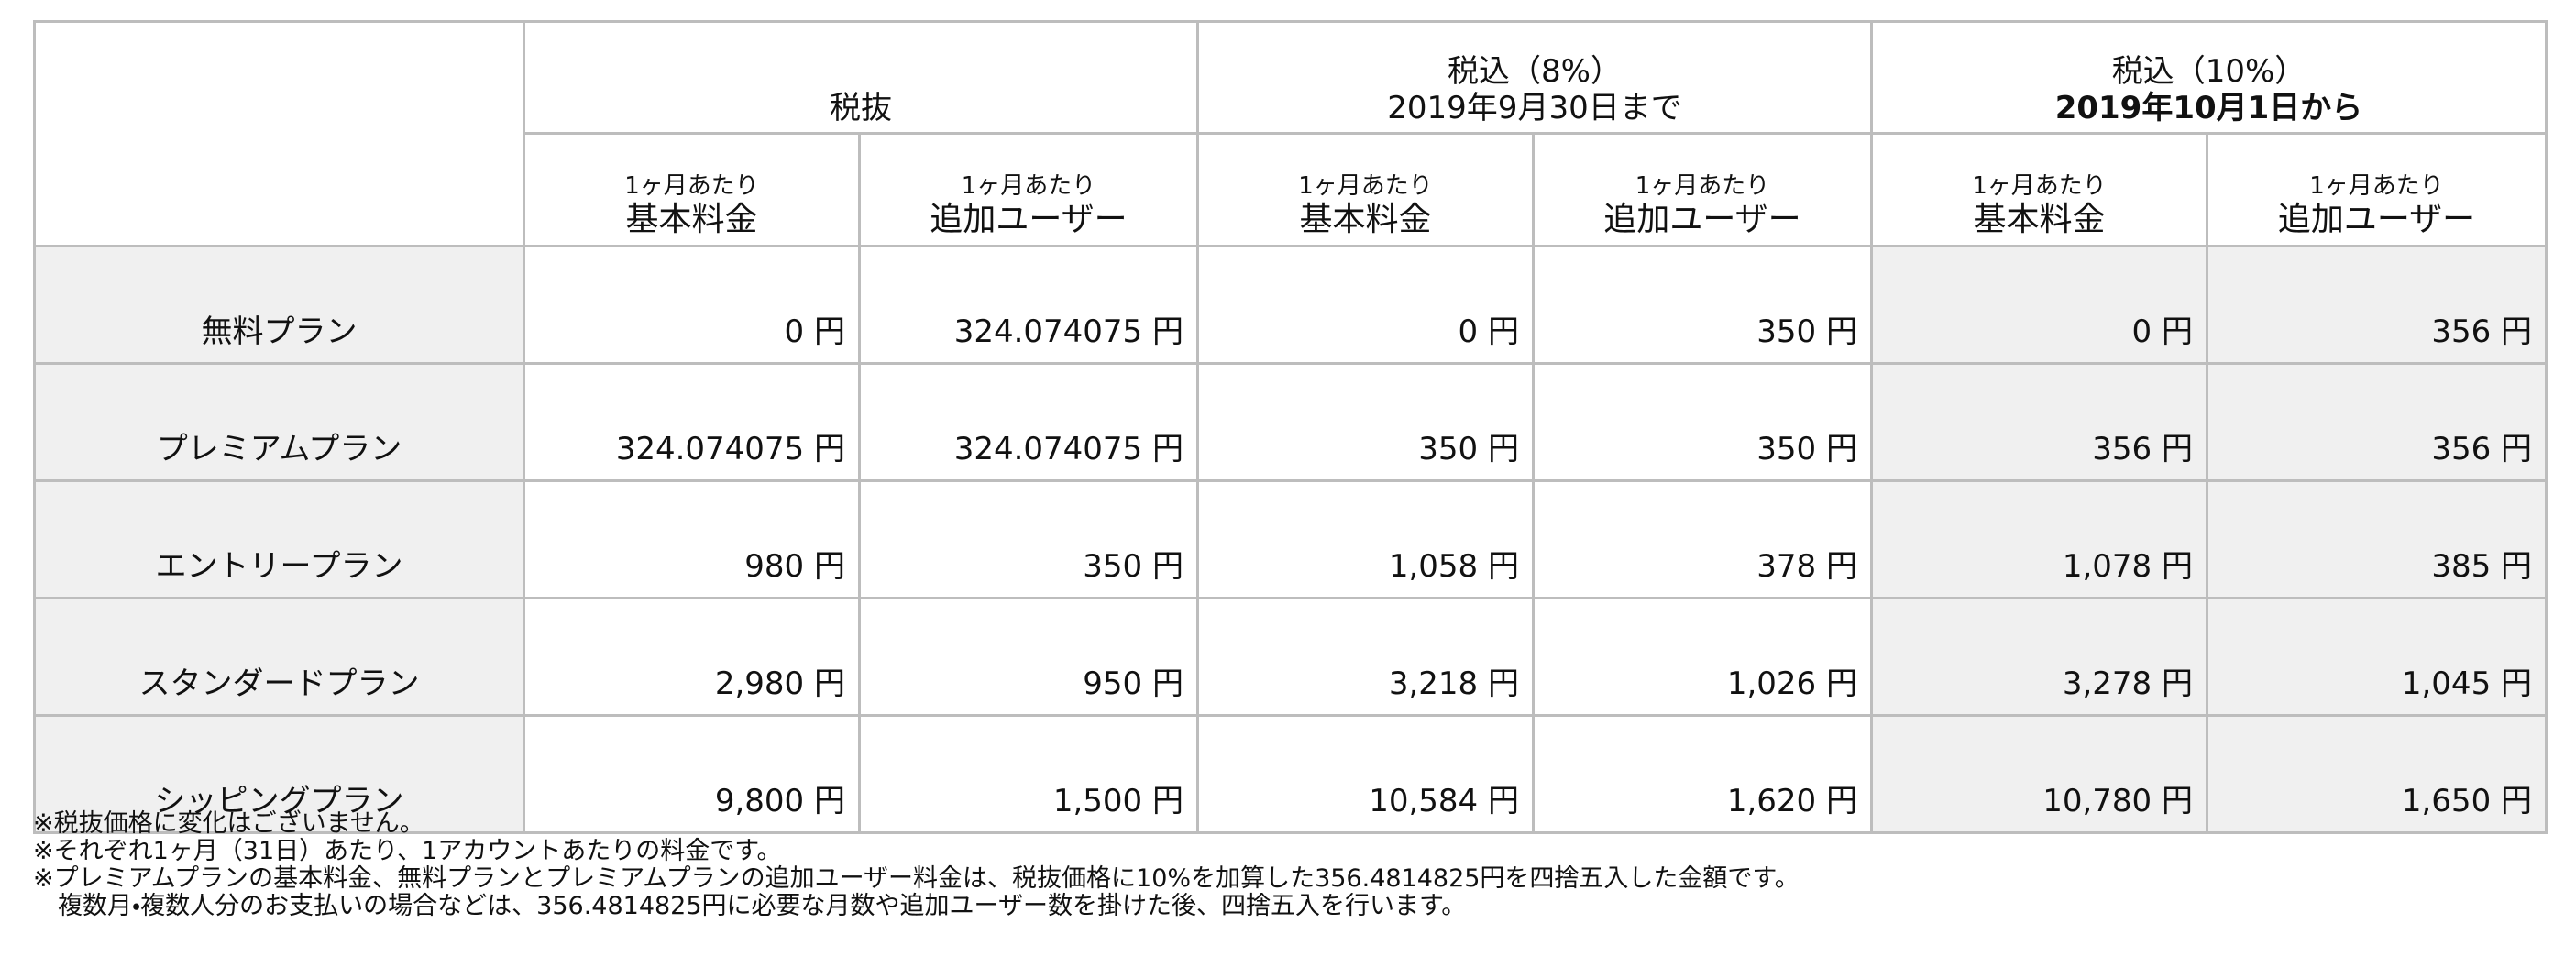 Image resolution: width=2576 pixels, height=967 pixels. Describe the element at coordinates (279, 305) in the screenshot. I see `plan-name: 無料プラン` at that location.